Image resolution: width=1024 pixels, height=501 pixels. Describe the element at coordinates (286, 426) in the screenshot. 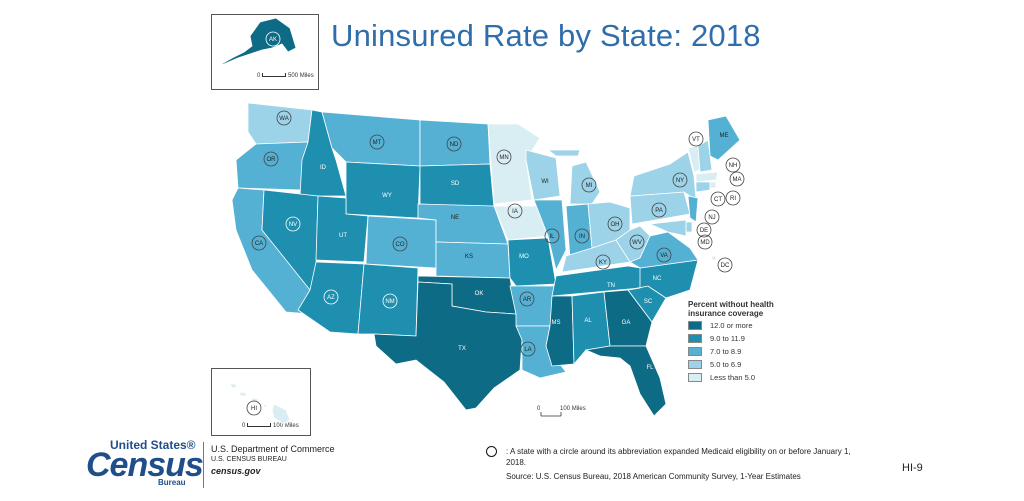

I see `hawaii-scale-label: 100 Miles` at that location.